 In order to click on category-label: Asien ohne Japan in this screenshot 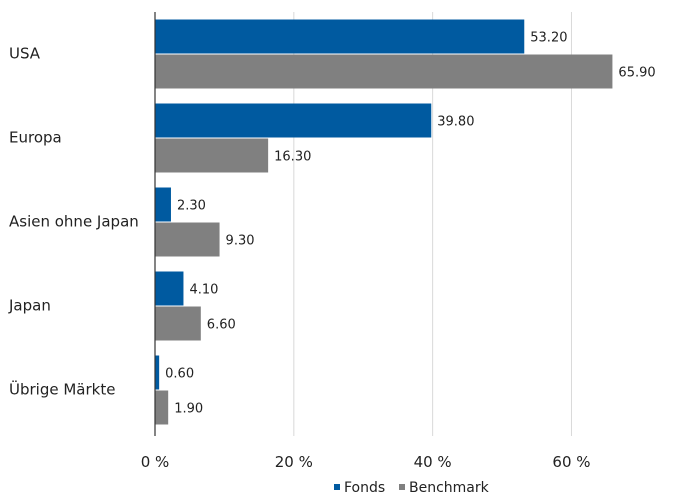, I will do `click(74, 222)`.